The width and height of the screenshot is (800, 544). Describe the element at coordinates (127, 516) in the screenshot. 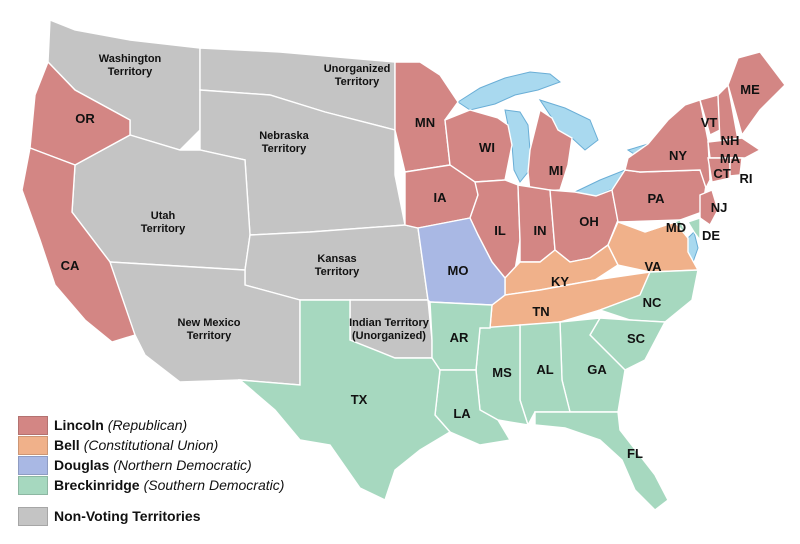

I see `legend-name: Non-Voting Territories` at that location.